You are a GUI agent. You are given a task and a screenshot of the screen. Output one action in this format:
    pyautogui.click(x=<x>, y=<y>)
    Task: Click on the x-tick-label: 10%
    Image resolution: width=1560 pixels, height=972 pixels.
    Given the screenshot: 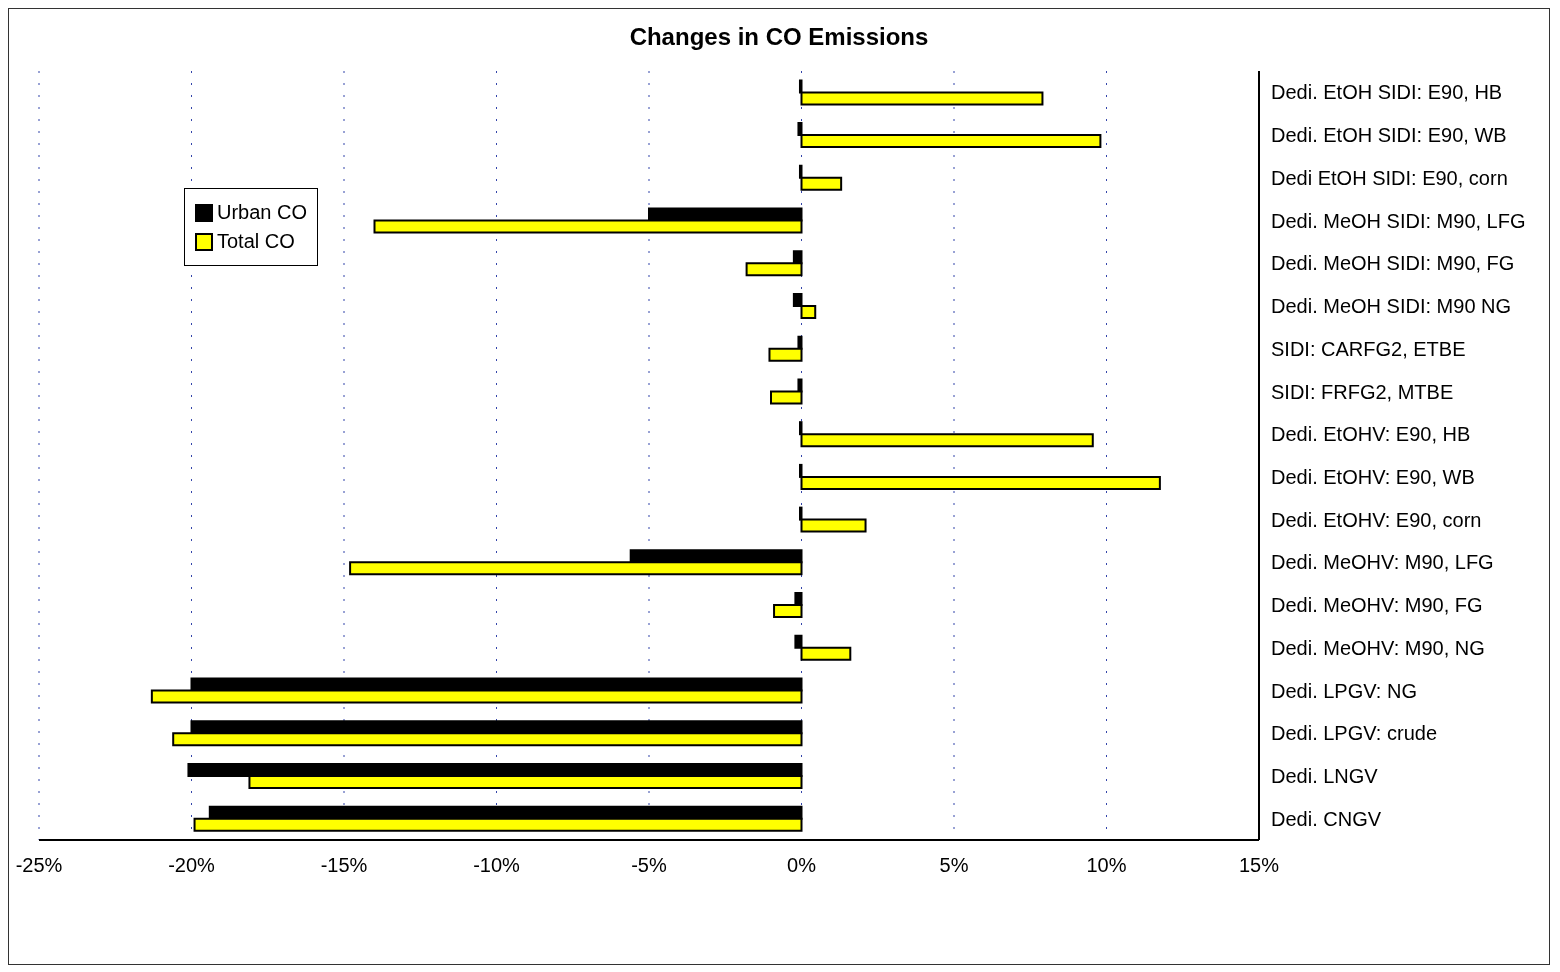 What is the action you would take?
    pyautogui.click(x=1106, y=865)
    